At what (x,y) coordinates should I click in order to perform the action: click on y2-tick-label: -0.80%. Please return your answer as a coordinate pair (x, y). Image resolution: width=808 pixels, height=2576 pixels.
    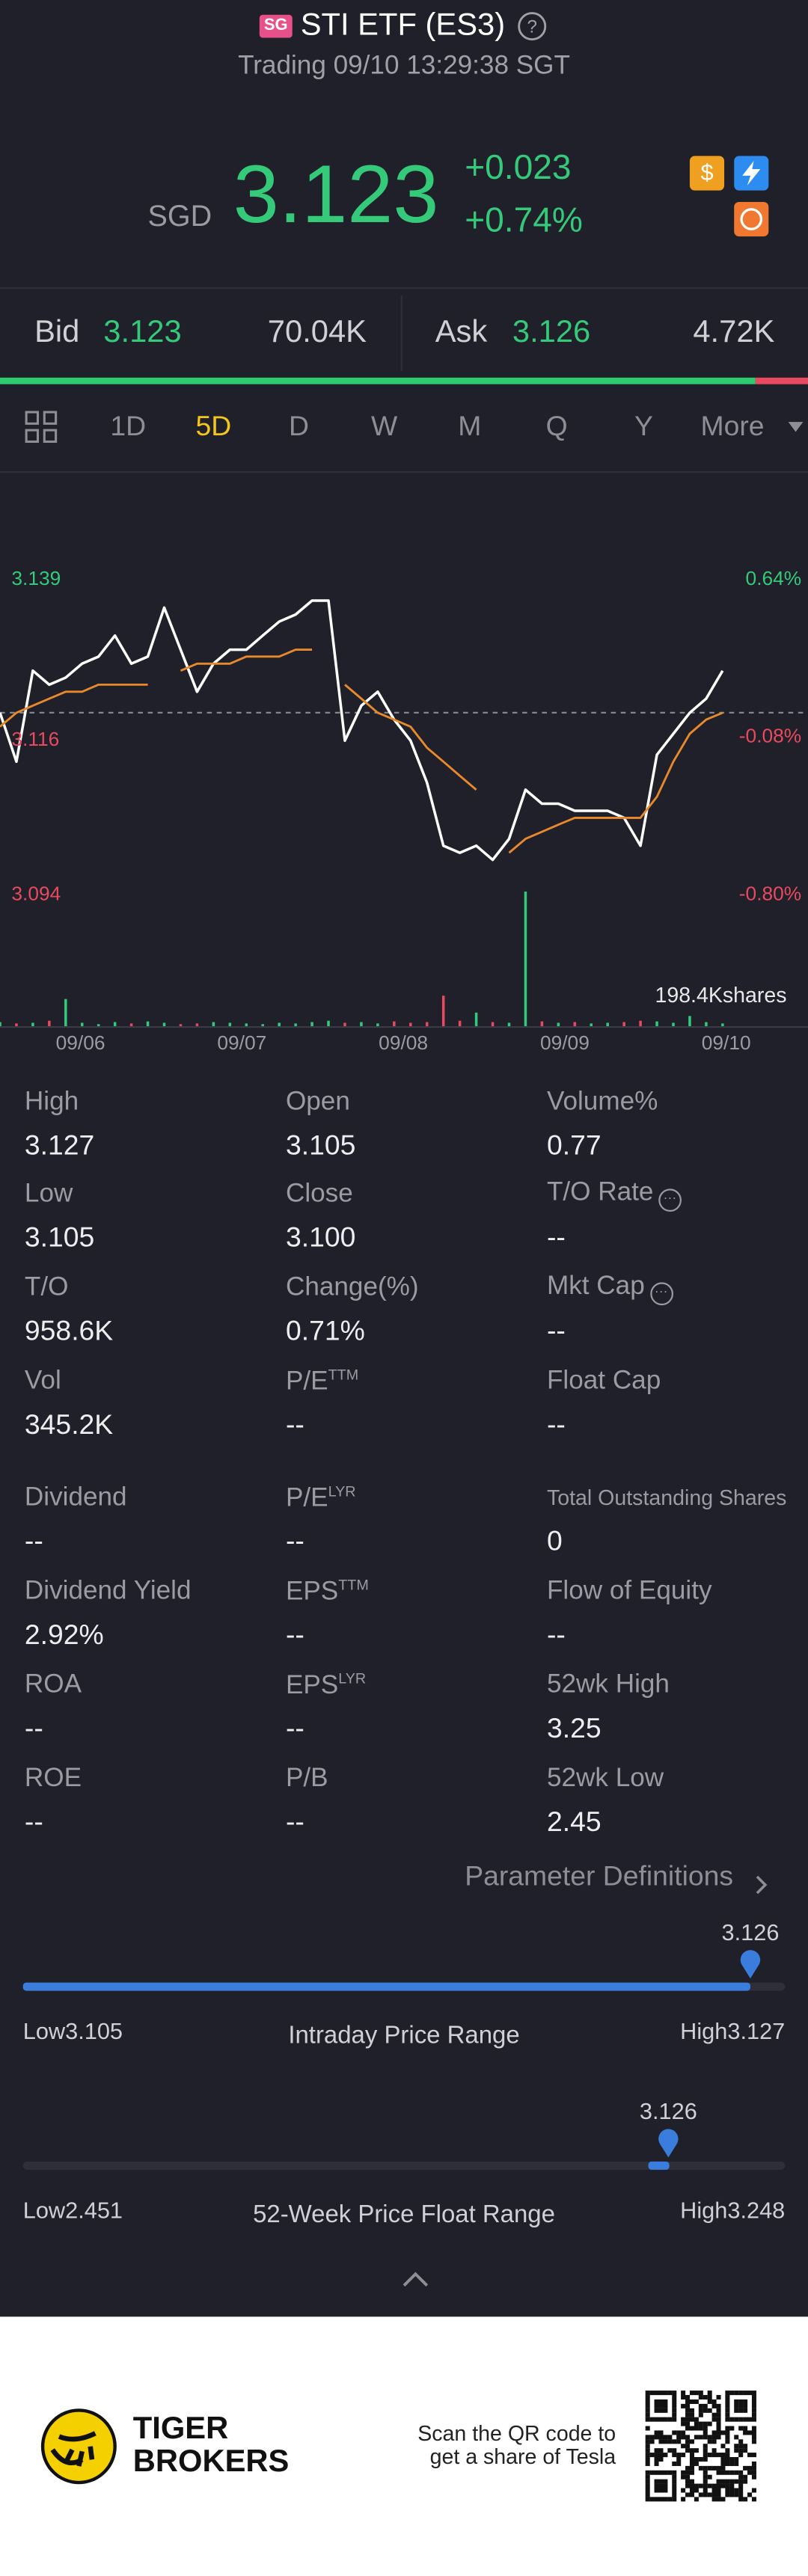
    Looking at the image, I should click on (770, 893).